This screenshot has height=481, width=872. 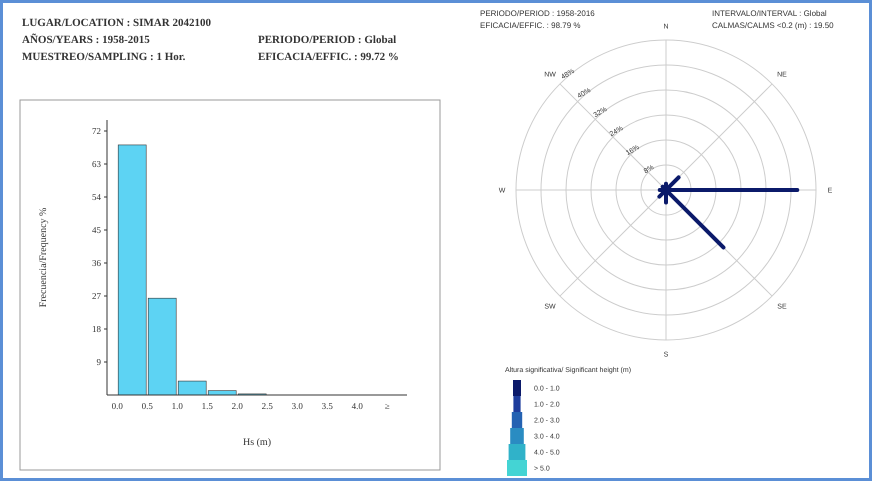 What do you see at coordinates (97, 329) in the screenshot?
I see `y-tick-label: 18` at bounding box center [97, 329].